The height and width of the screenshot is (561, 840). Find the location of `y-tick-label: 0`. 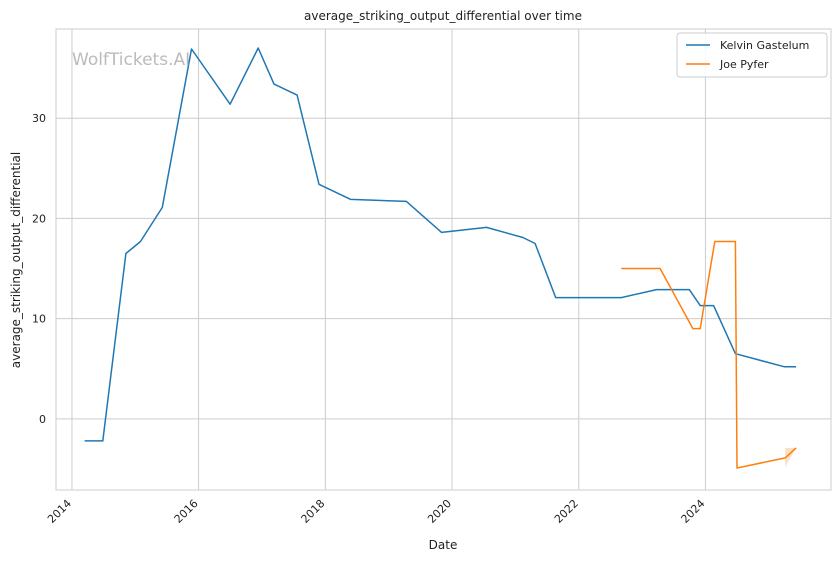

y-tick-label: 0 is located at coordinates (42, 419).